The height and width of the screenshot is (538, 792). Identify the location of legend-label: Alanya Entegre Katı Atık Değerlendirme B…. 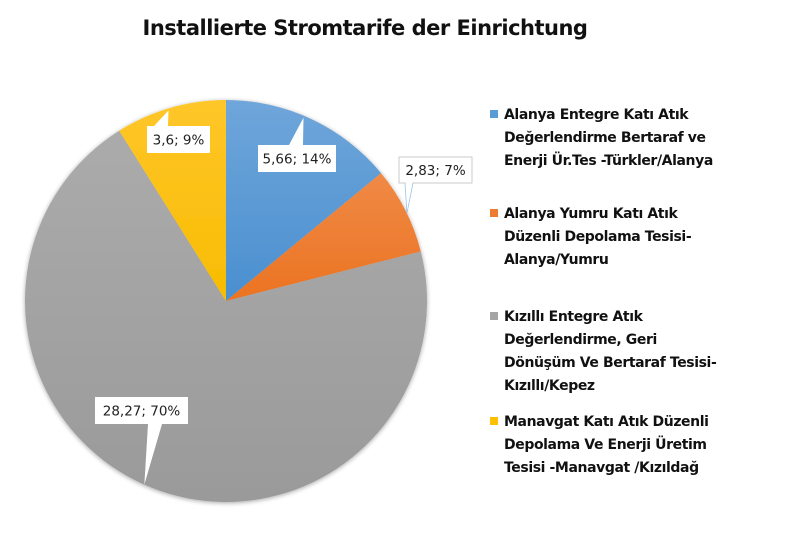
(608, 138).